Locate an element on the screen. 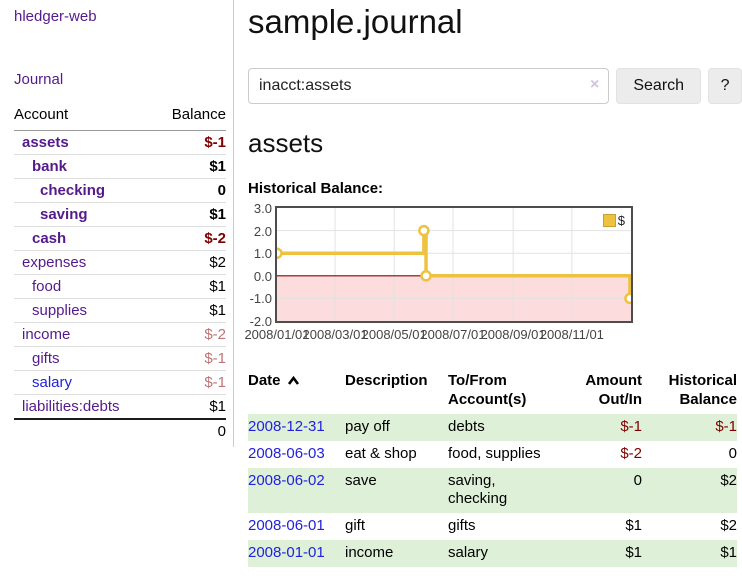 The height and width of the screenshot is (582, 742). transaction-date-link: 2008-06-02 is located at coordinates (286, 480).